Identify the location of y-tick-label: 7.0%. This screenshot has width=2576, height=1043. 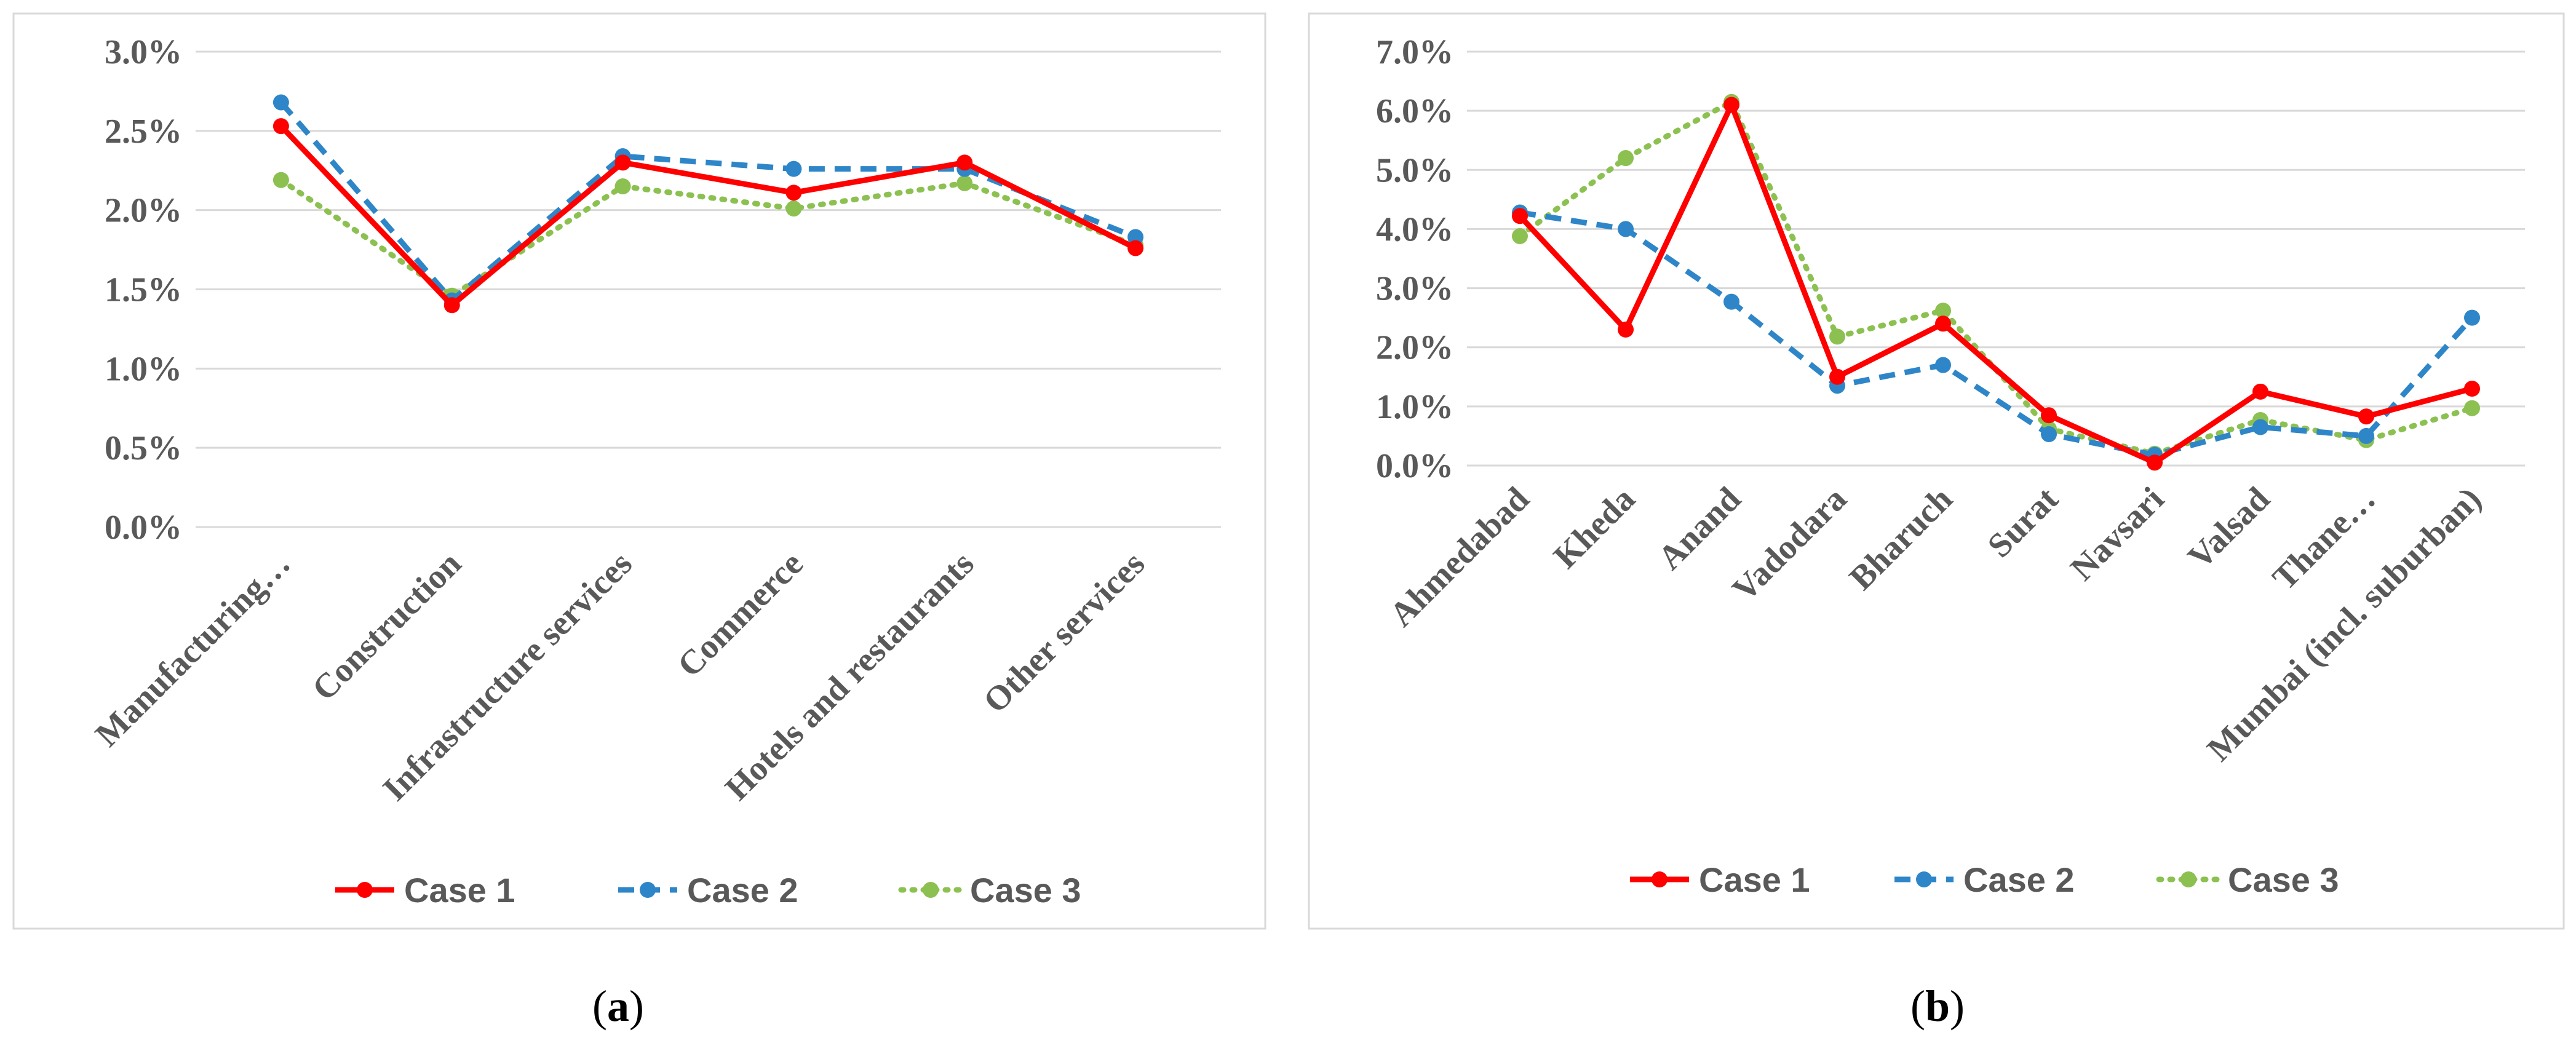
(1414, 52).